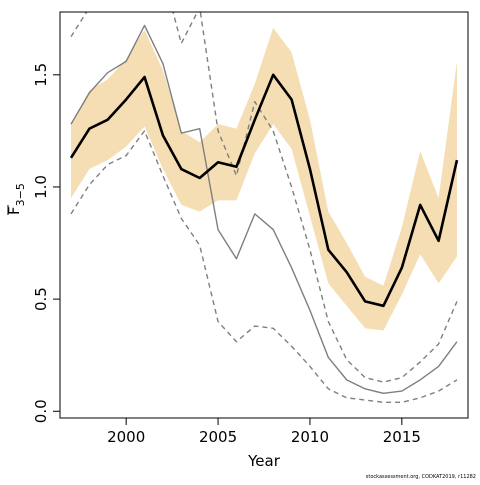 This screenshot has height=485, width=480. I want to click on y-tick-label: 0.0, so click(41, 411).